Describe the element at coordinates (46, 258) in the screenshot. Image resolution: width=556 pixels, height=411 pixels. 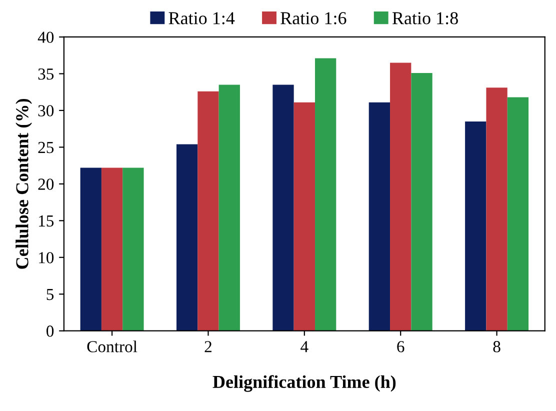
I see `y-tick-label: 10` at that location.